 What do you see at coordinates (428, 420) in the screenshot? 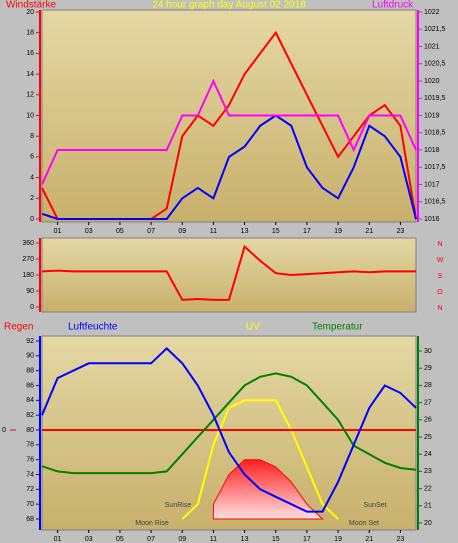
I see `y2-tick-label: 26` at bounding box center [428, 420].